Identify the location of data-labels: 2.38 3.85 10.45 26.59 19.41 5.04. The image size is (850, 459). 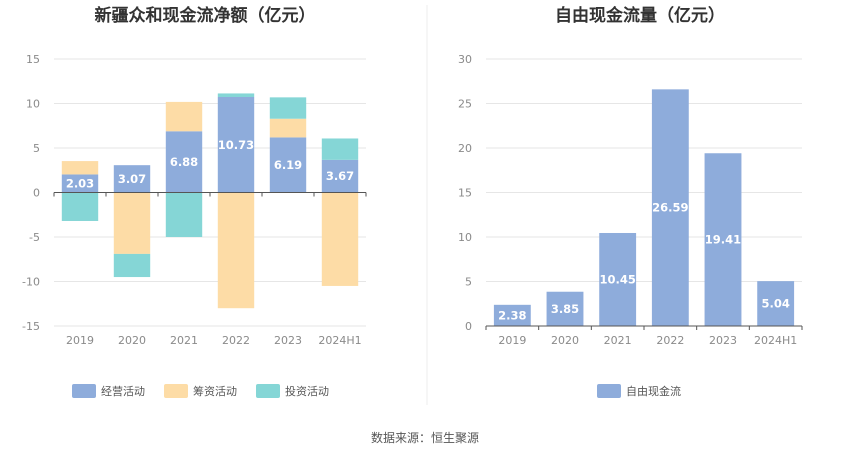
(644, 262).